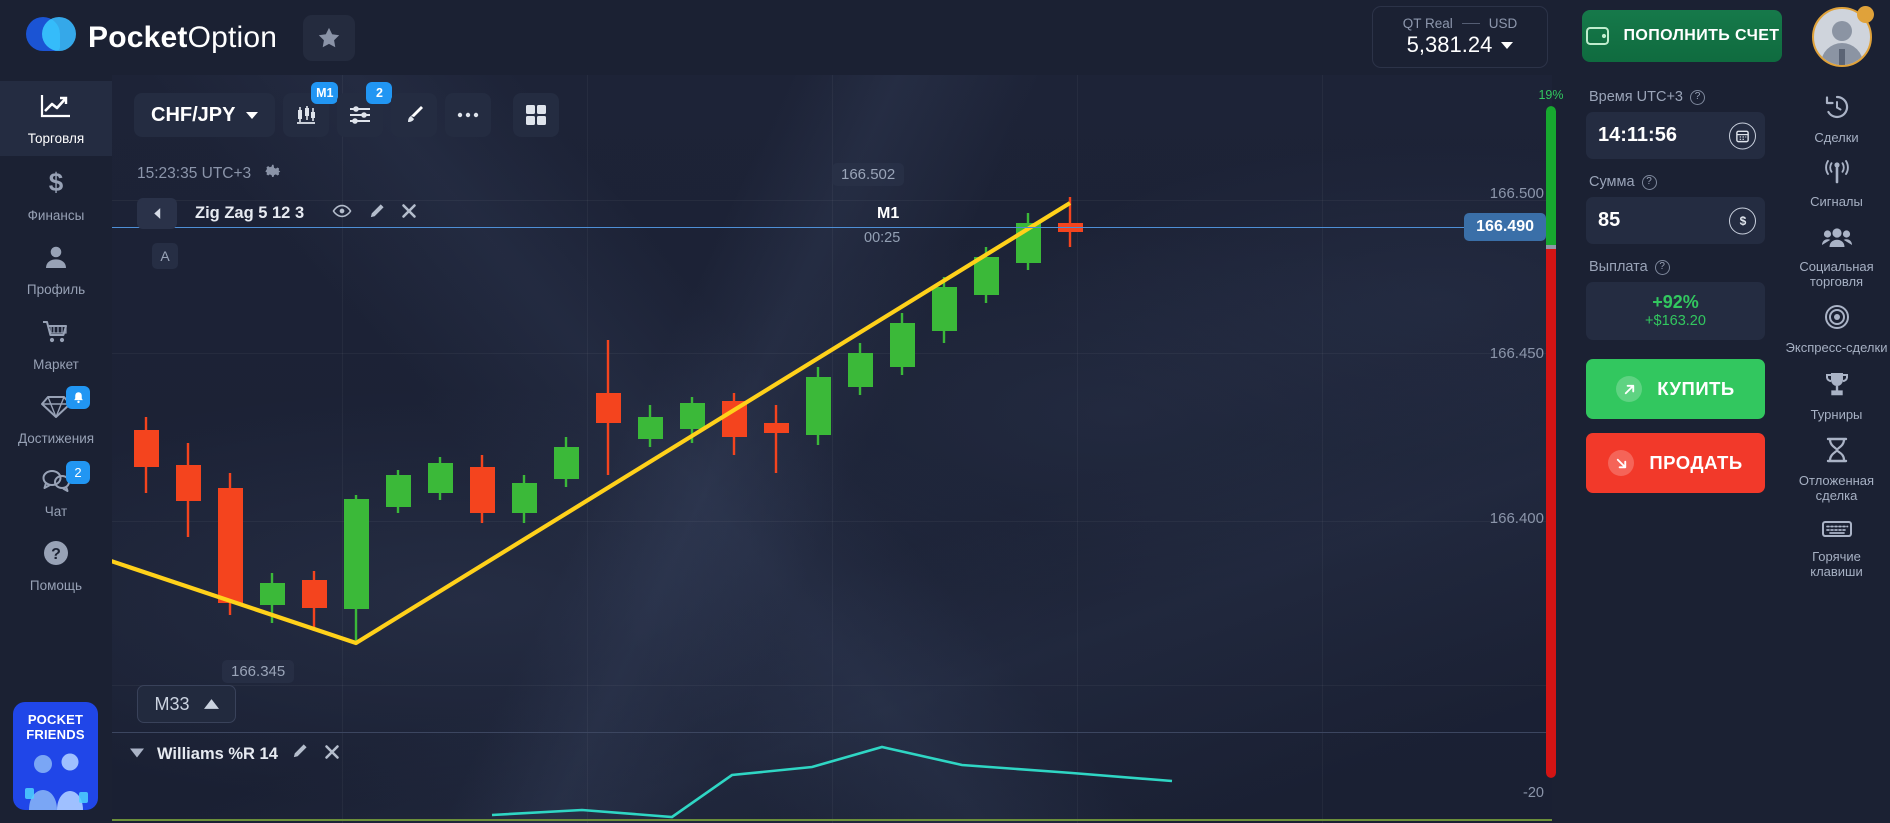  What do you see at coordinates (56, 439) in the screenshot?
I see `sidebar-label-achievements: Достижения` at bounding box center [56, 439].